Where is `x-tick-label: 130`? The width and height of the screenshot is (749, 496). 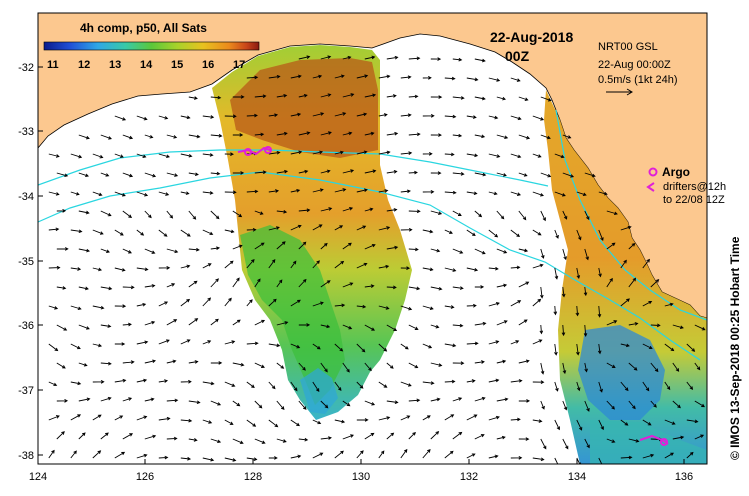 x-tick-label: 130 is located at coordinates (361, 477).